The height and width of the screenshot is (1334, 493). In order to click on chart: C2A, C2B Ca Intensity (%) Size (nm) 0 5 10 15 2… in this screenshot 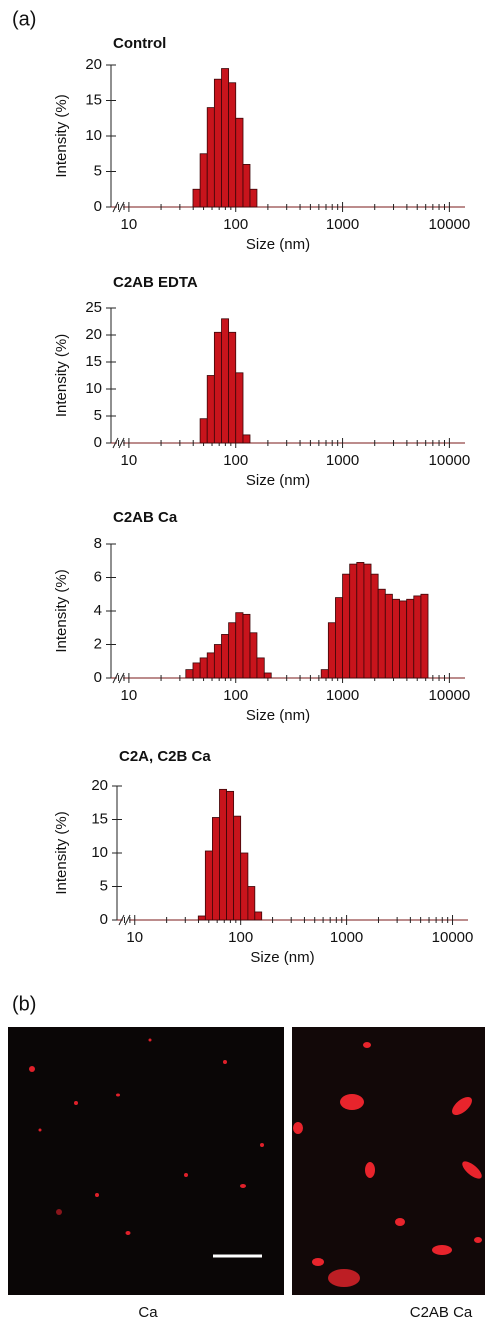, I will do `click(263, 857)`.